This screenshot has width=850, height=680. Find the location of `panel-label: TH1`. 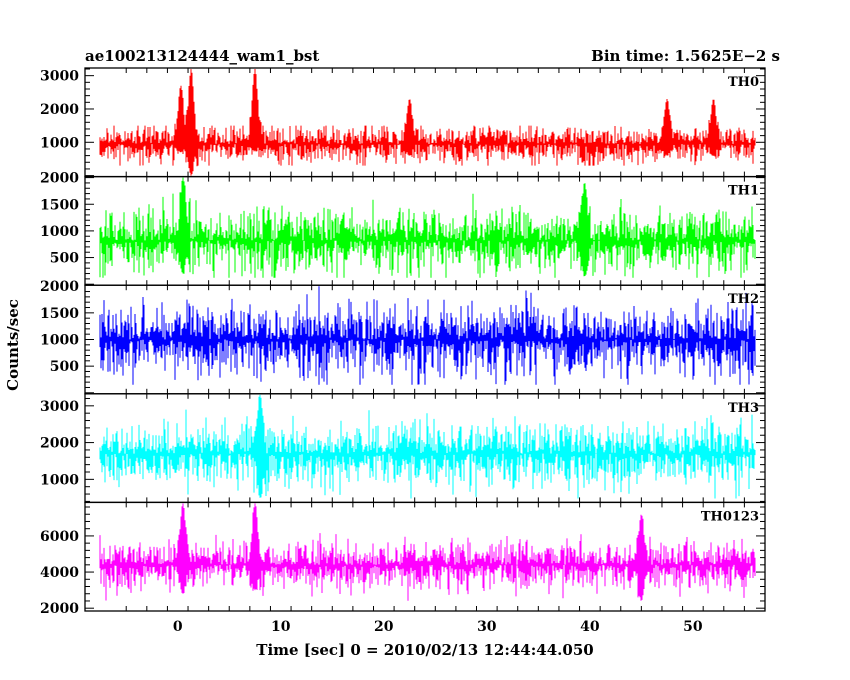

panel-label: TH1 is located at coordinates (743, 191).